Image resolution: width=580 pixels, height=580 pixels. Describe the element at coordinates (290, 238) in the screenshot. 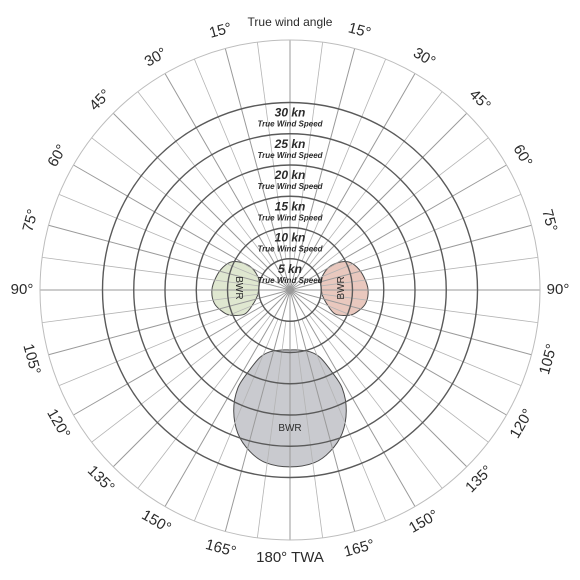

I see `ring-label-10kn: 10 kn` at that location.